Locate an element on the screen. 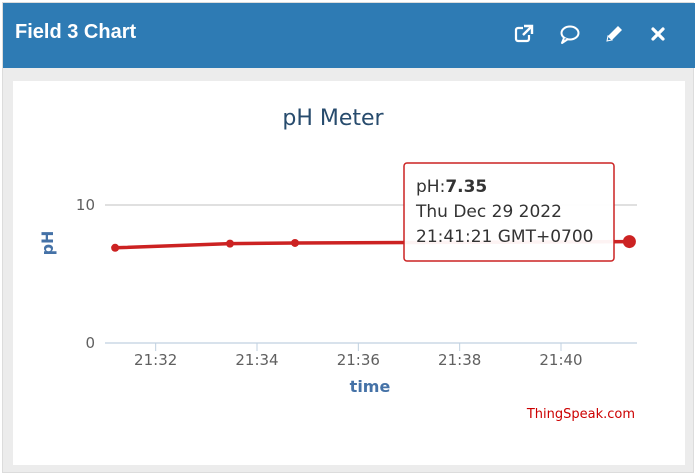 This screenshot has height=475, width=696. open-external-button is located at coordinates (524, 34).